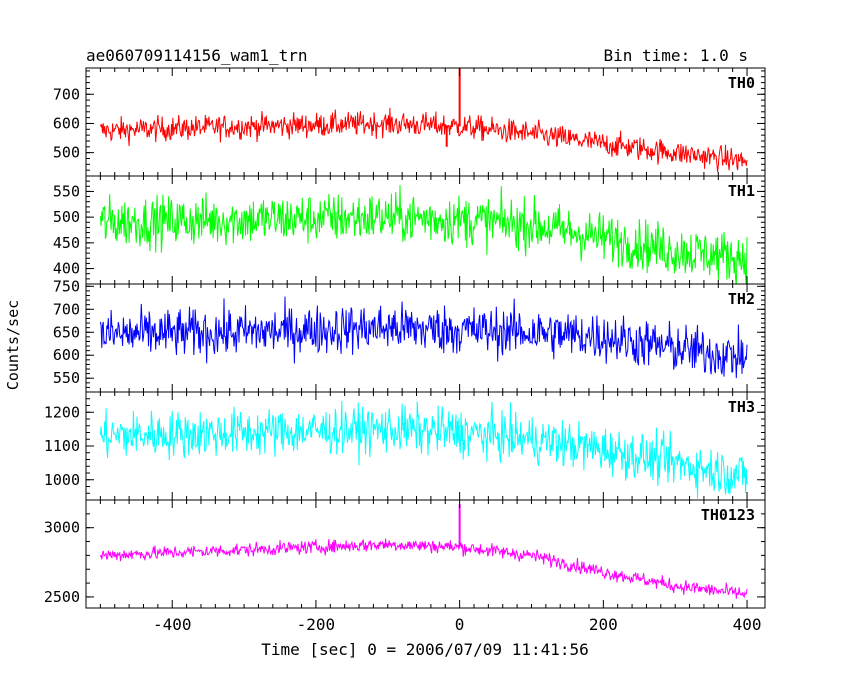 The image size is (850, 680). I want to click on series-line-th2, so click(423, 337).